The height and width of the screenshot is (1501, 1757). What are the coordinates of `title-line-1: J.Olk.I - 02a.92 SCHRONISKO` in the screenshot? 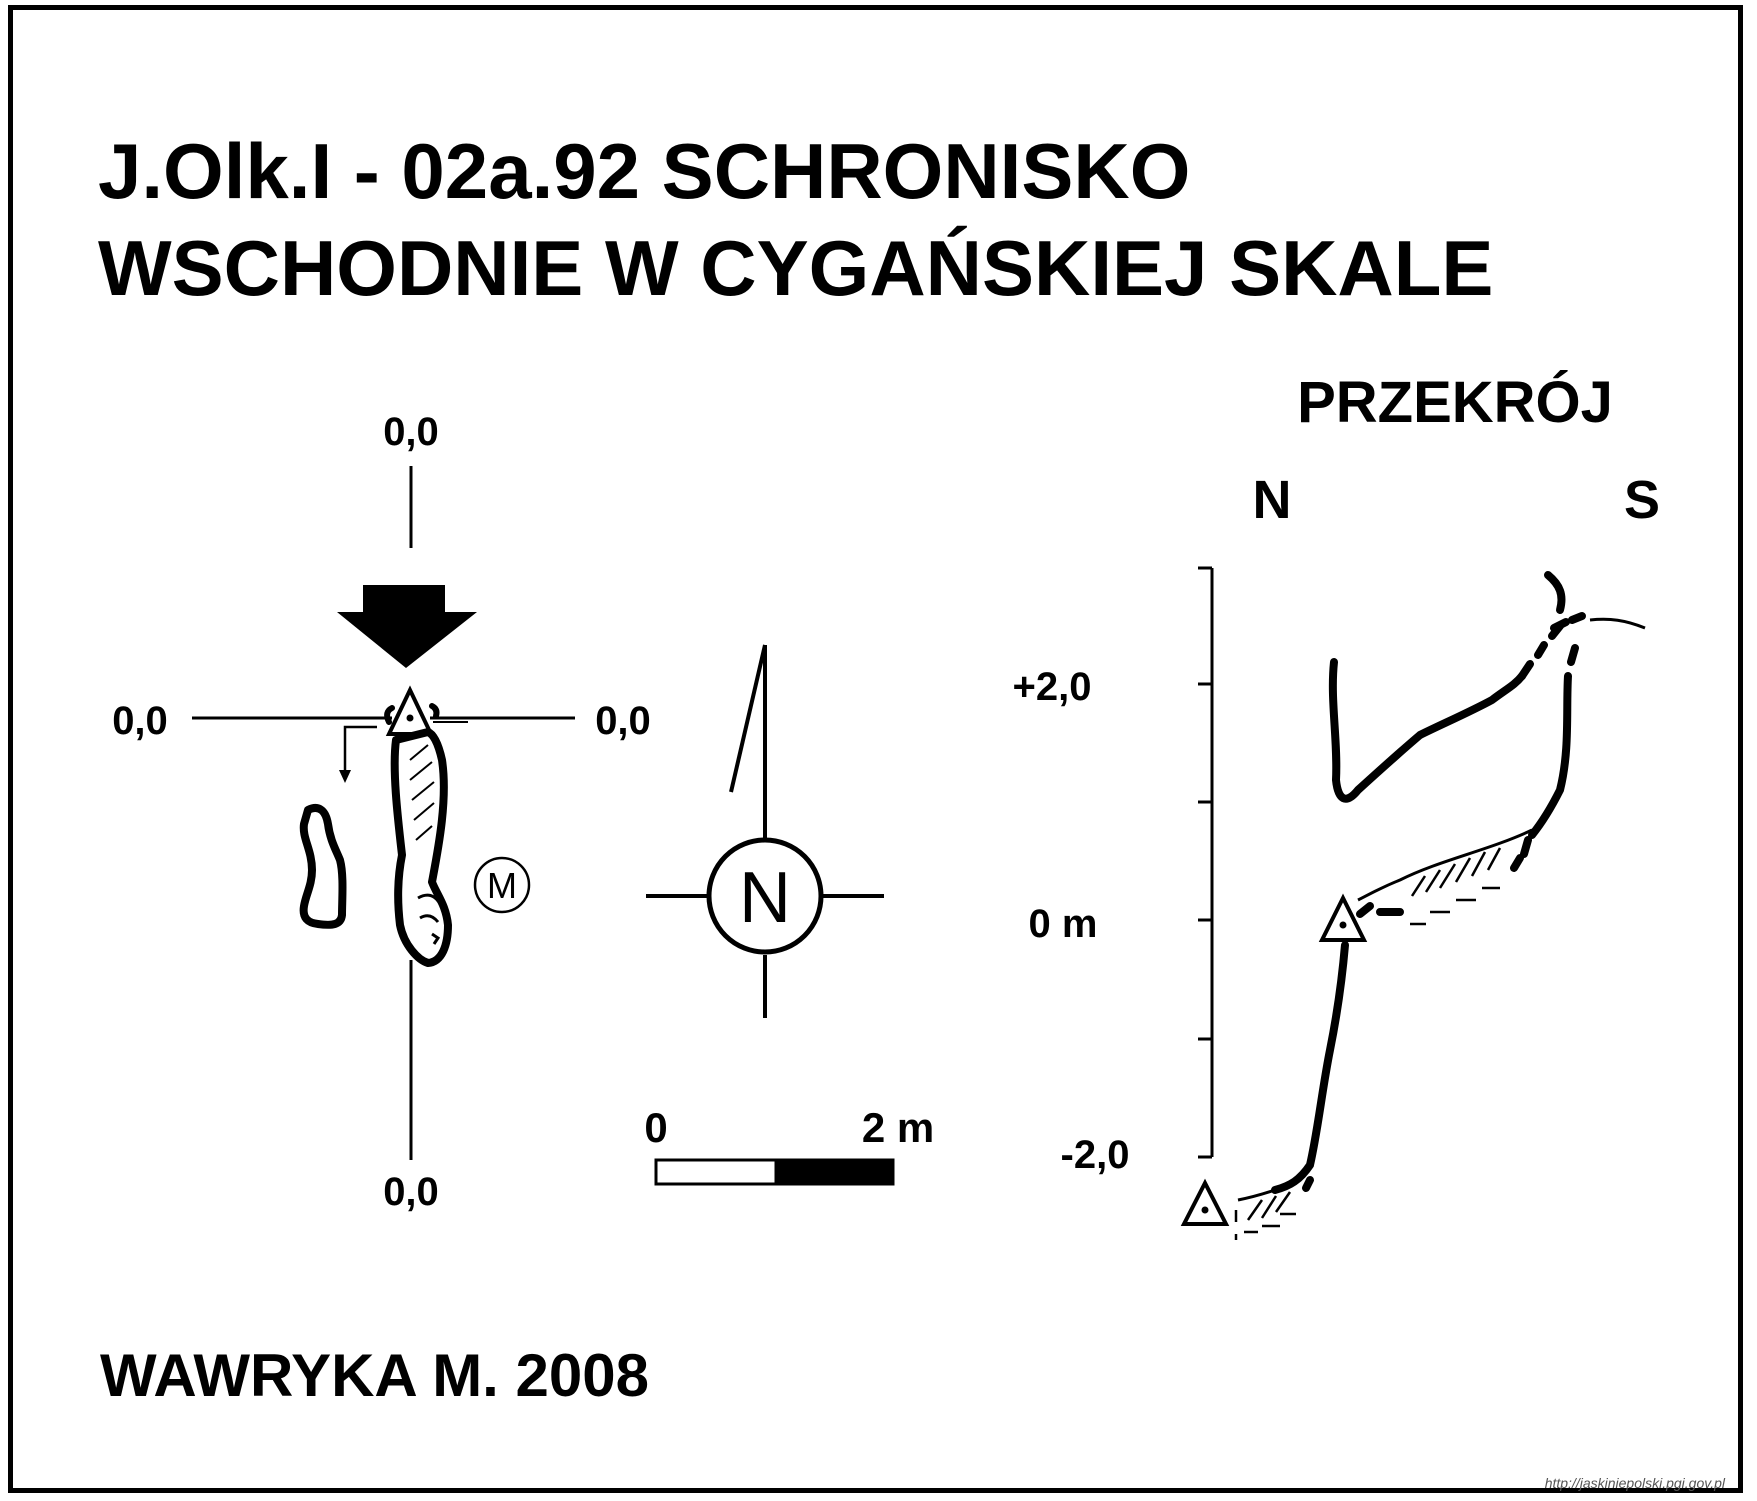 It's located at (644, 171).